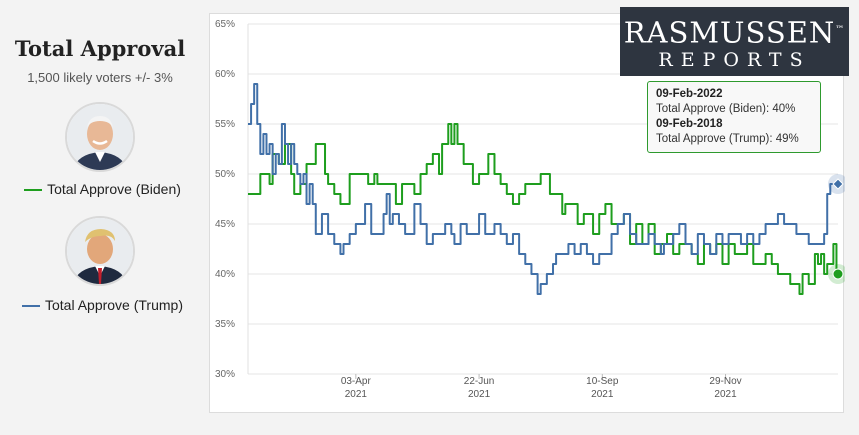 This screenshot has height=435, width=859. I want to click on series-markers, so click(836, 229).